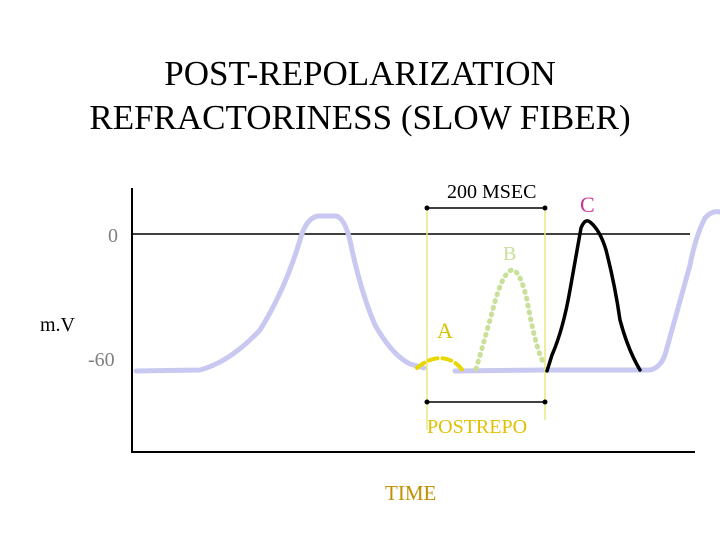 The image size is (720, 540). I want to click on mv-axis-label: m.V, so click(57, 325).